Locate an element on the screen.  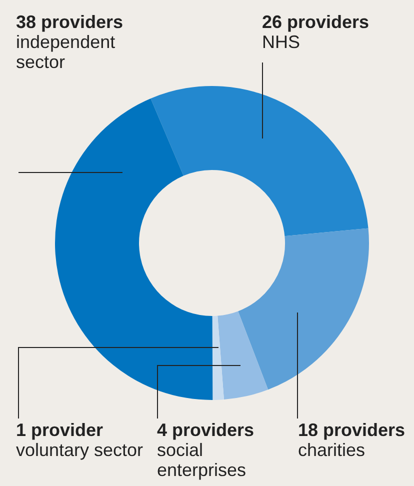
data-label: 38 providers is located at coordinates (70, 22).